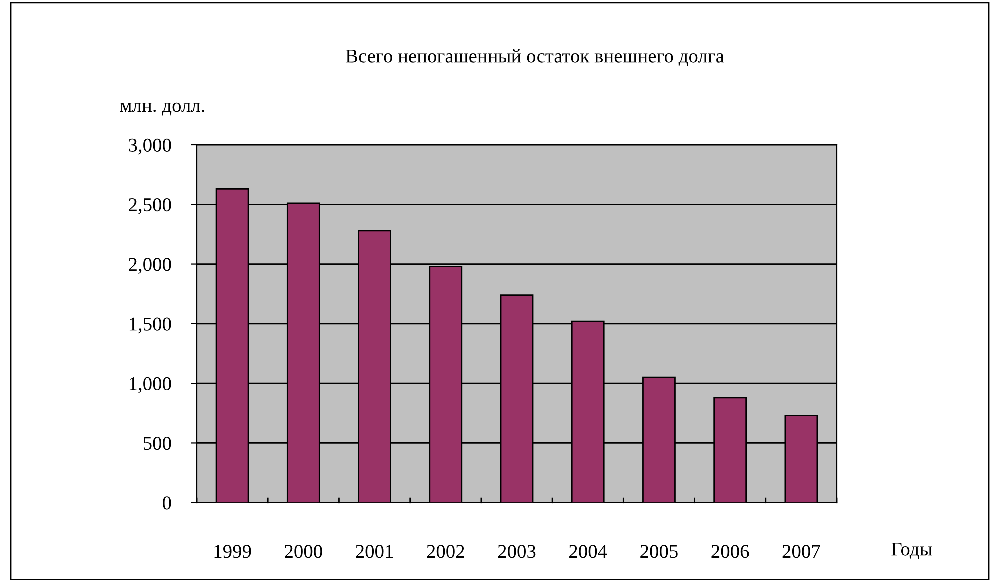 Image resolution: width=1000 pixels, height=580 pixels. Describe the element at coordinates (912, 551) in the screenshot. I see `x-axis-title: Годы` at that location.